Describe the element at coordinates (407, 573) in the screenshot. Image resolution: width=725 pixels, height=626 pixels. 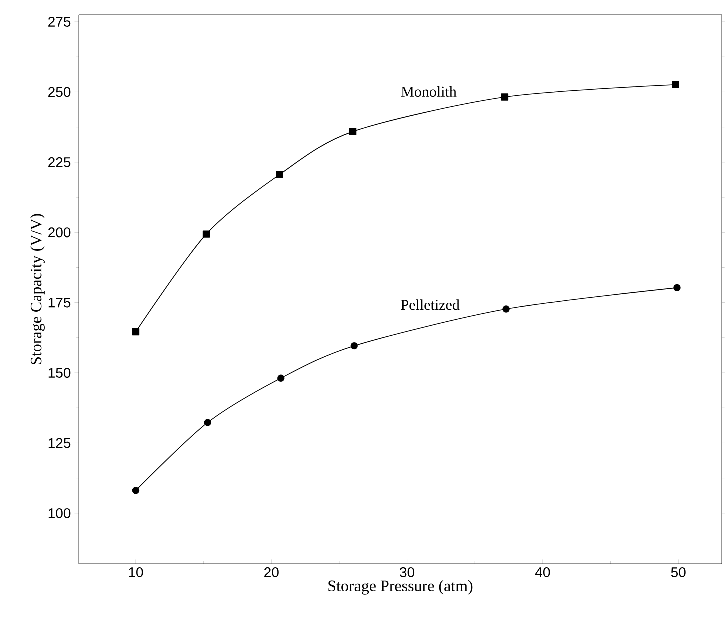
I see `x-tick-label: 30` at that location.